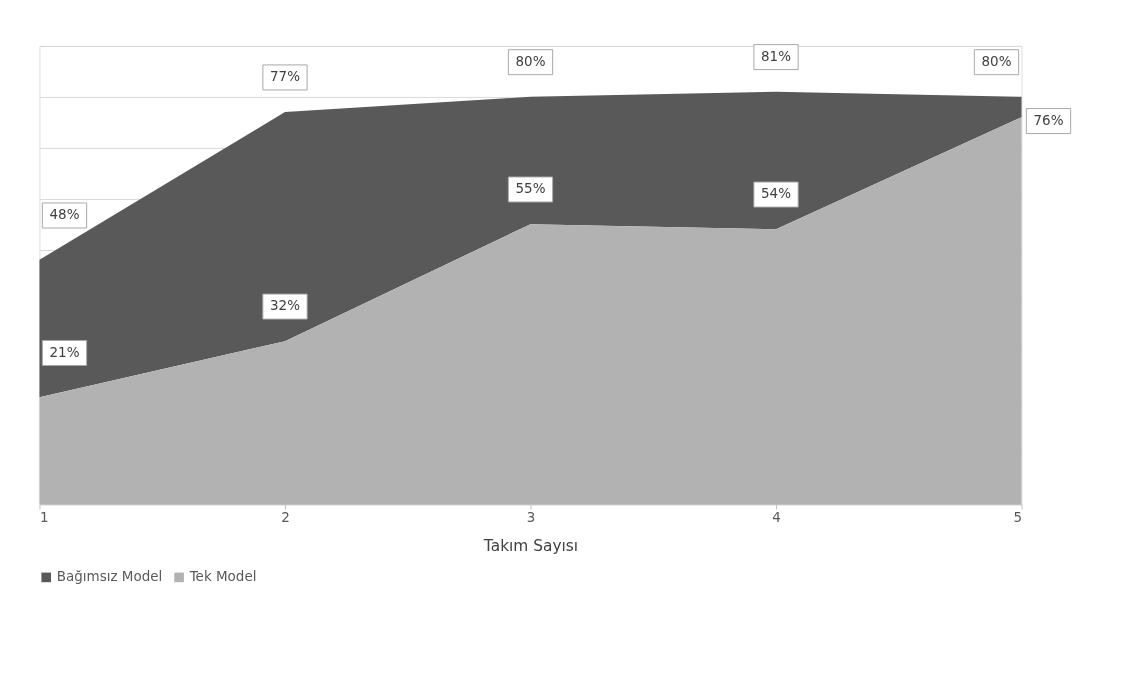 The image size is (1139, 690). What do you see at coordinates (1018, 517) in the screenshot?
I see `x-tick-label: 5` at bounding box center [1018, 517].